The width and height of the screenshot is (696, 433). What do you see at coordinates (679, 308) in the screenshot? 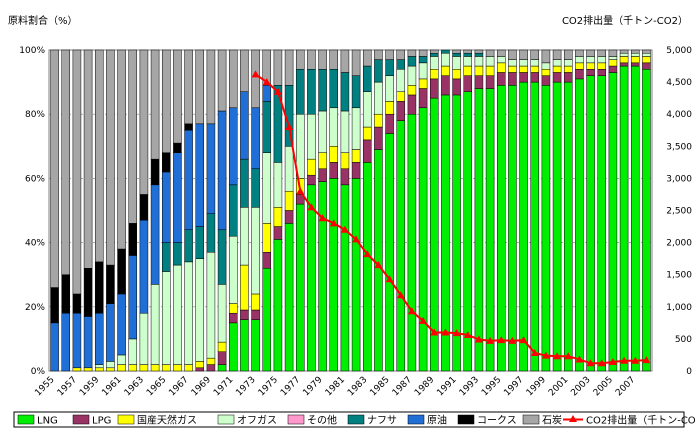
I see `right-tick-label: 1,000` at bounding box center [679, 308].